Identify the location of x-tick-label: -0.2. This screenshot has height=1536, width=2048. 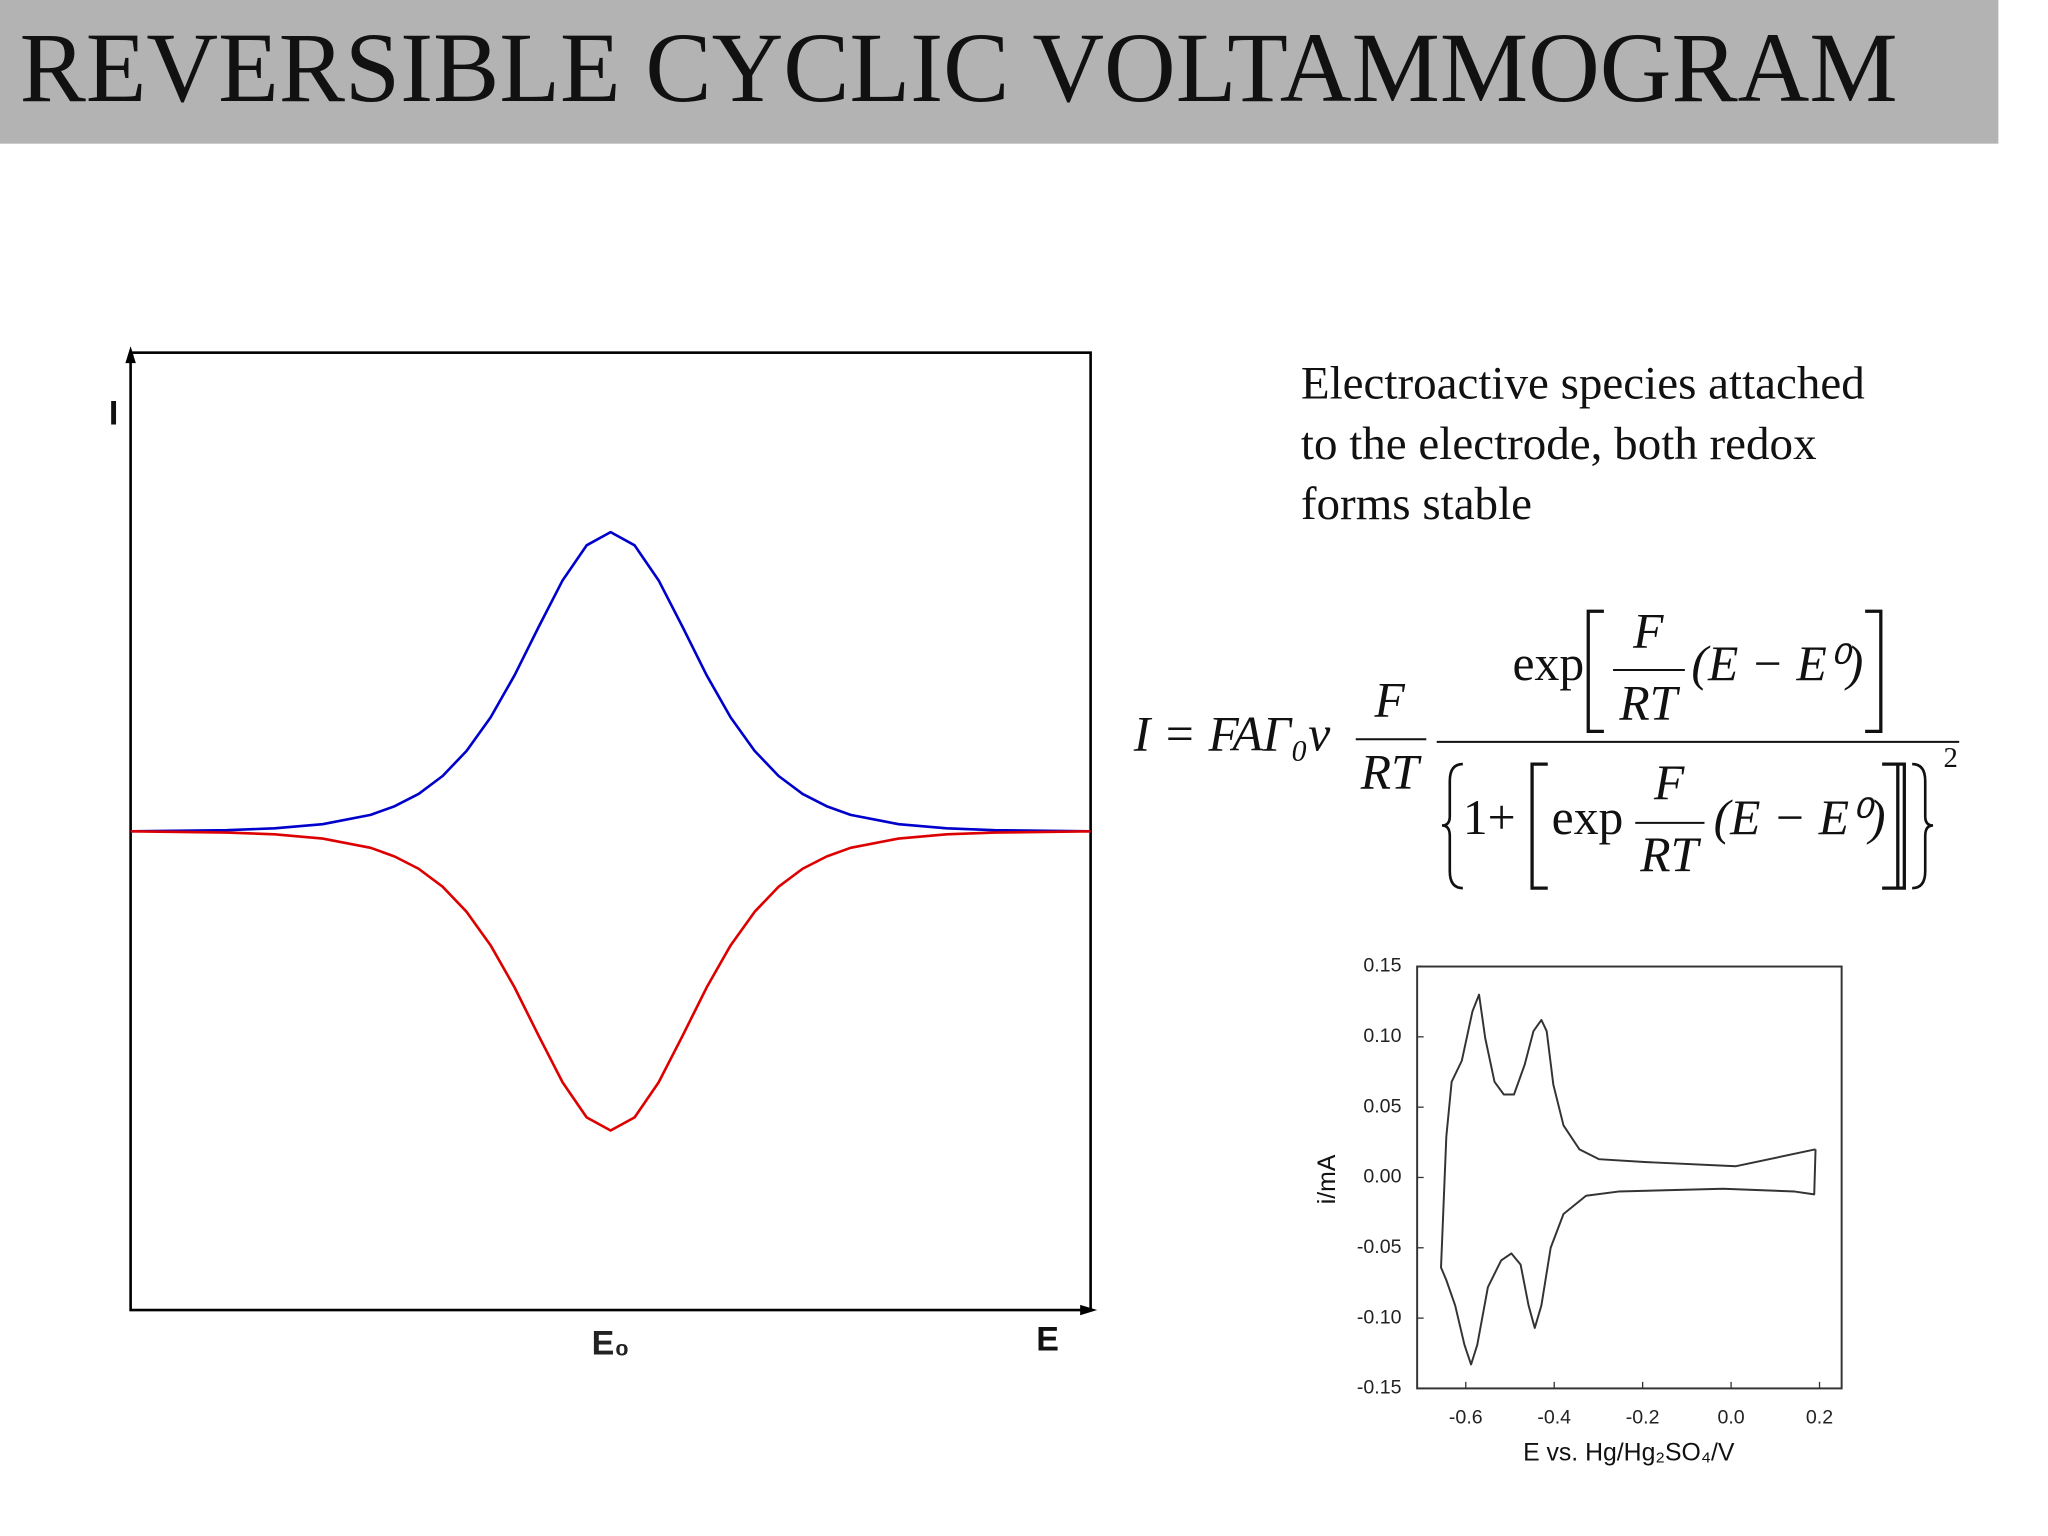
(1643, 1418).